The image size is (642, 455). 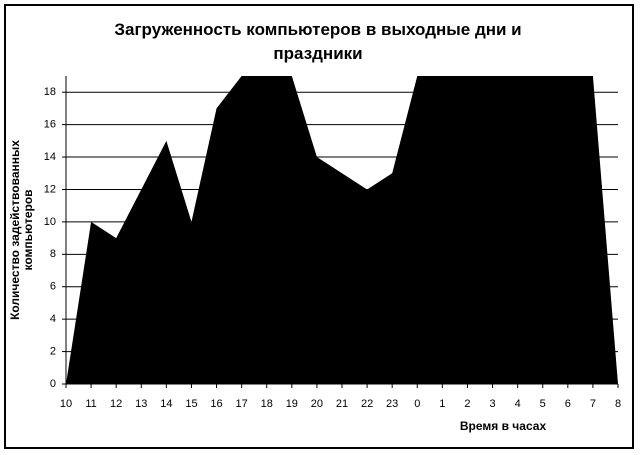 What do you see at coordinates (53, 319) in the screenshot?
I see `y-tick-label: 4` at bounding box center [53, 319].